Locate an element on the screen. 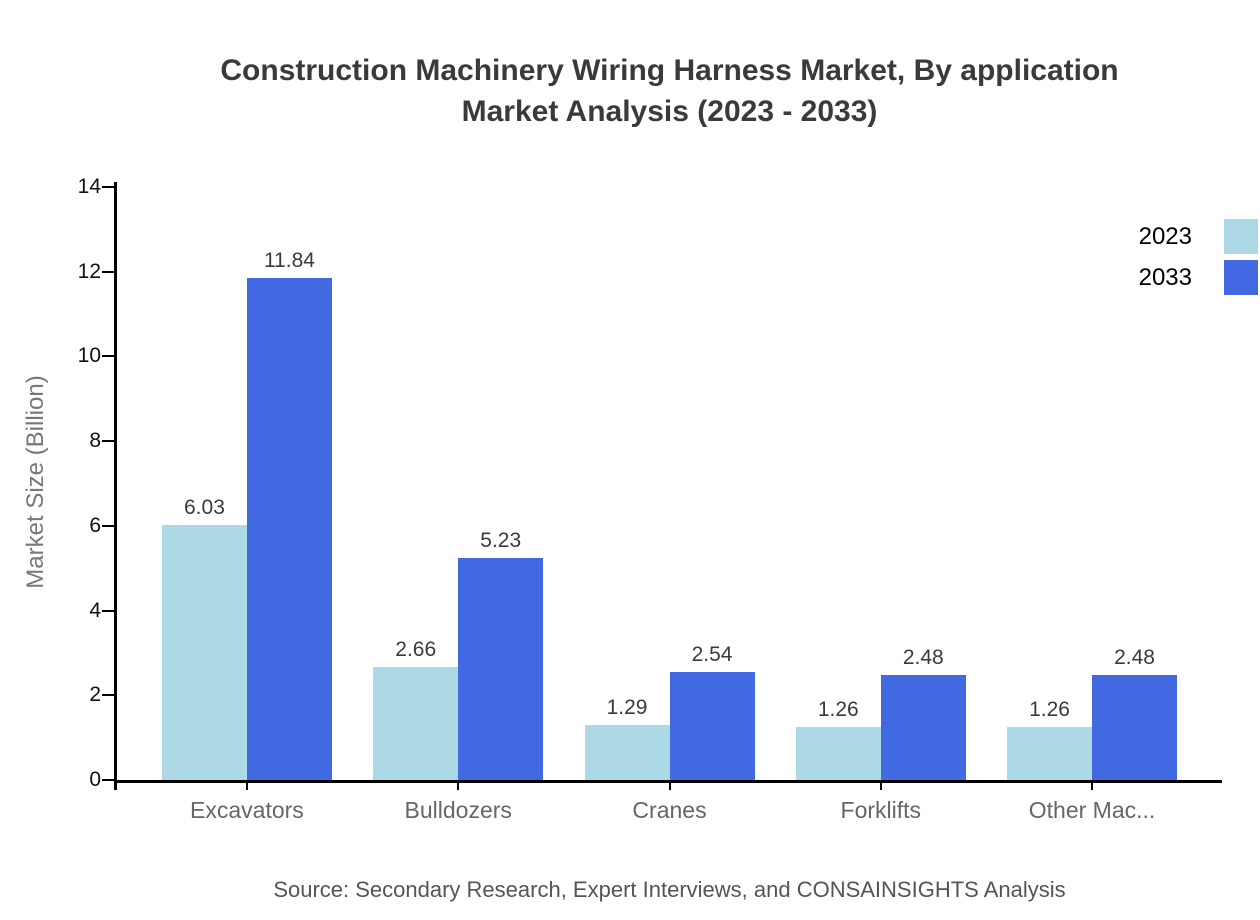  value-label-2033-Excavators: 11.84 is located at coordinates (289, 261).